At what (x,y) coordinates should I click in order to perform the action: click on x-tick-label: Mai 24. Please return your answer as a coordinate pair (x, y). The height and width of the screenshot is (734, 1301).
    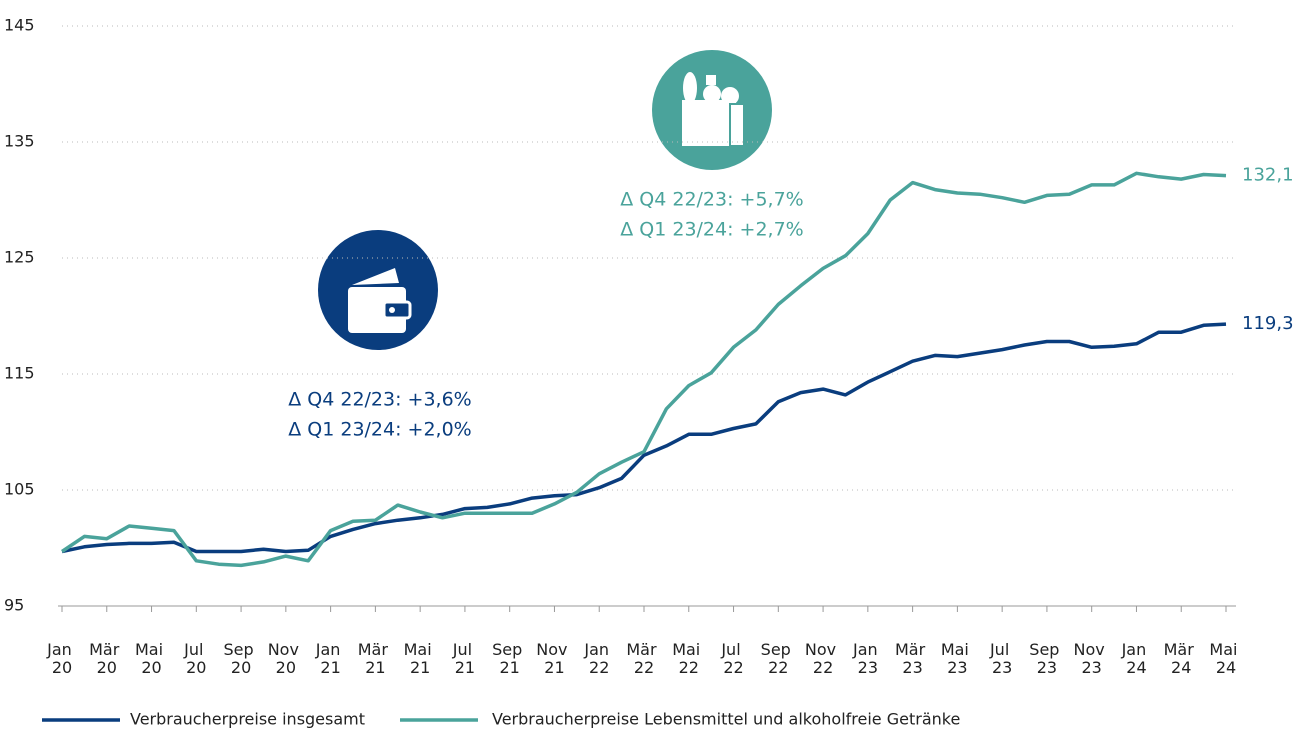
    Looking at the image, I should click on (1225, 658).